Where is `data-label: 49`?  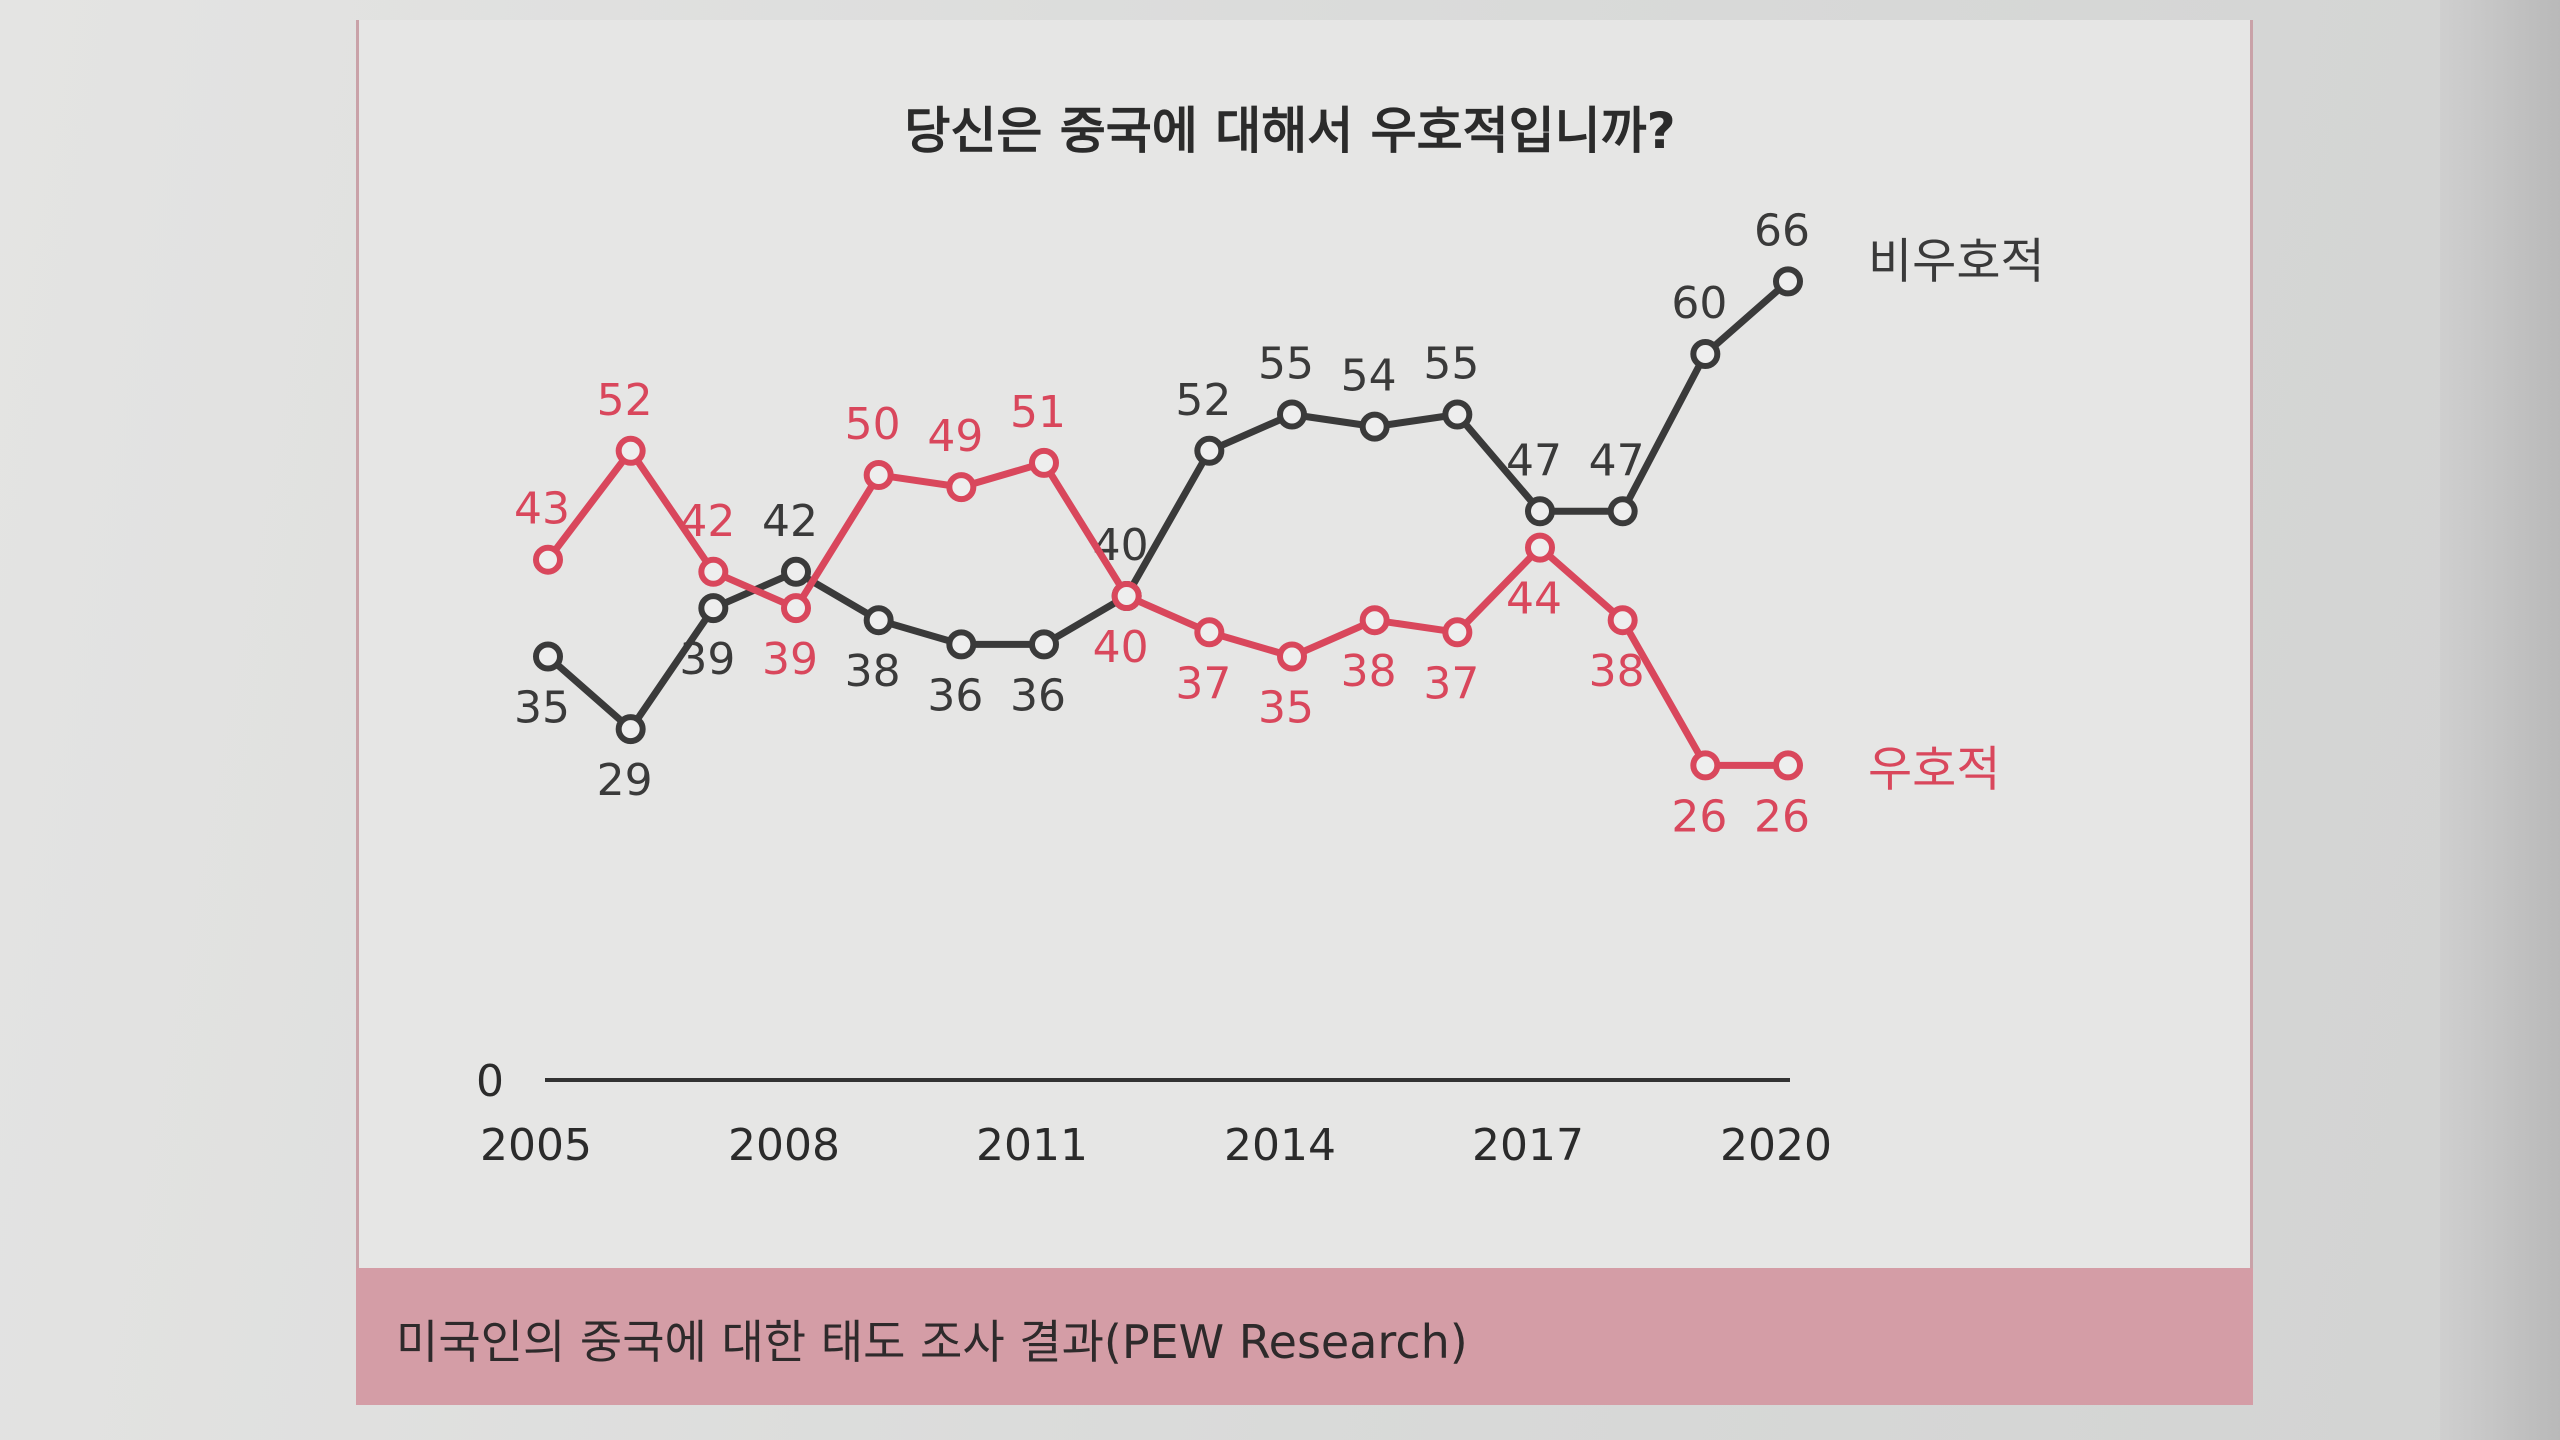 data-label: 49 is located at coordinates (955, 436).